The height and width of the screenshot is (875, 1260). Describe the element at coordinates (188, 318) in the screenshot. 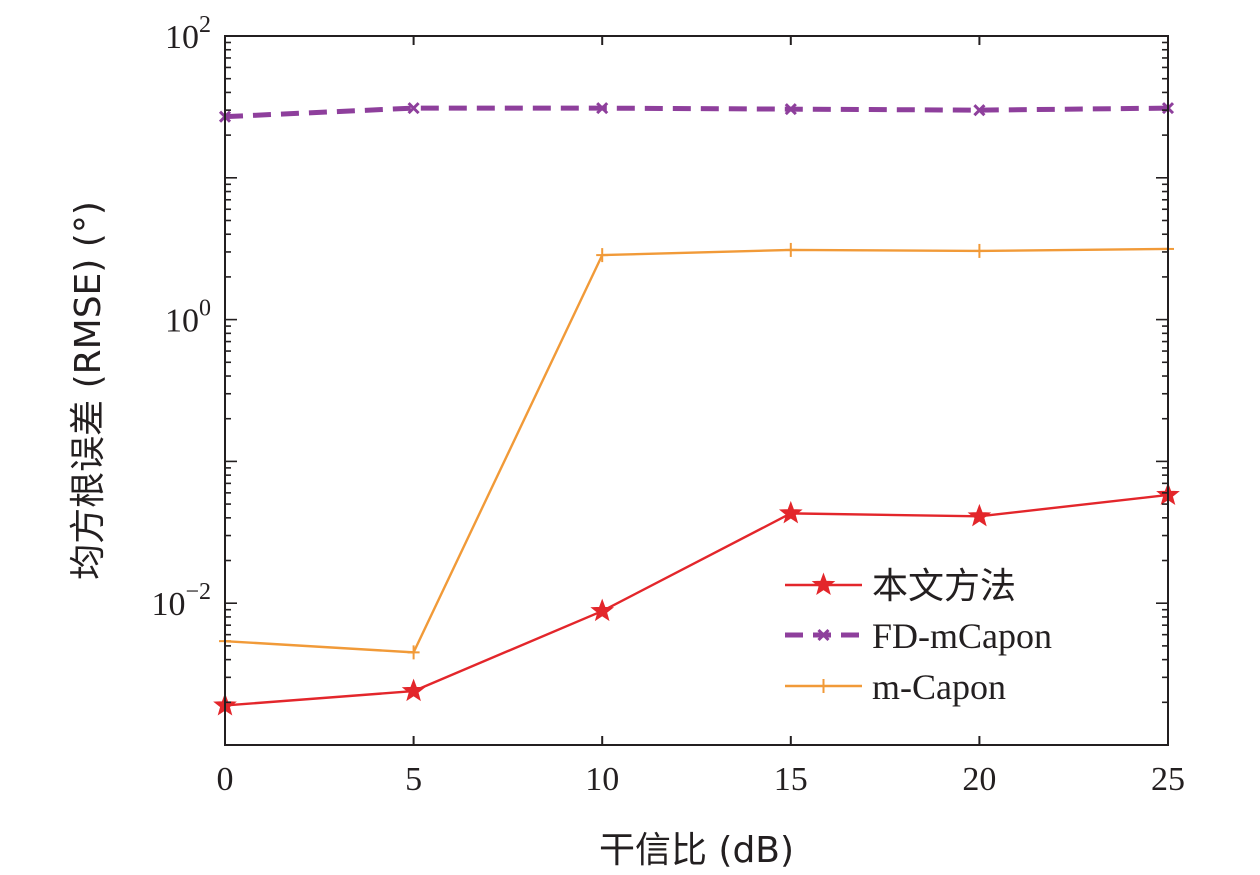

I see `y-tick-label: 10⁰` at that location.